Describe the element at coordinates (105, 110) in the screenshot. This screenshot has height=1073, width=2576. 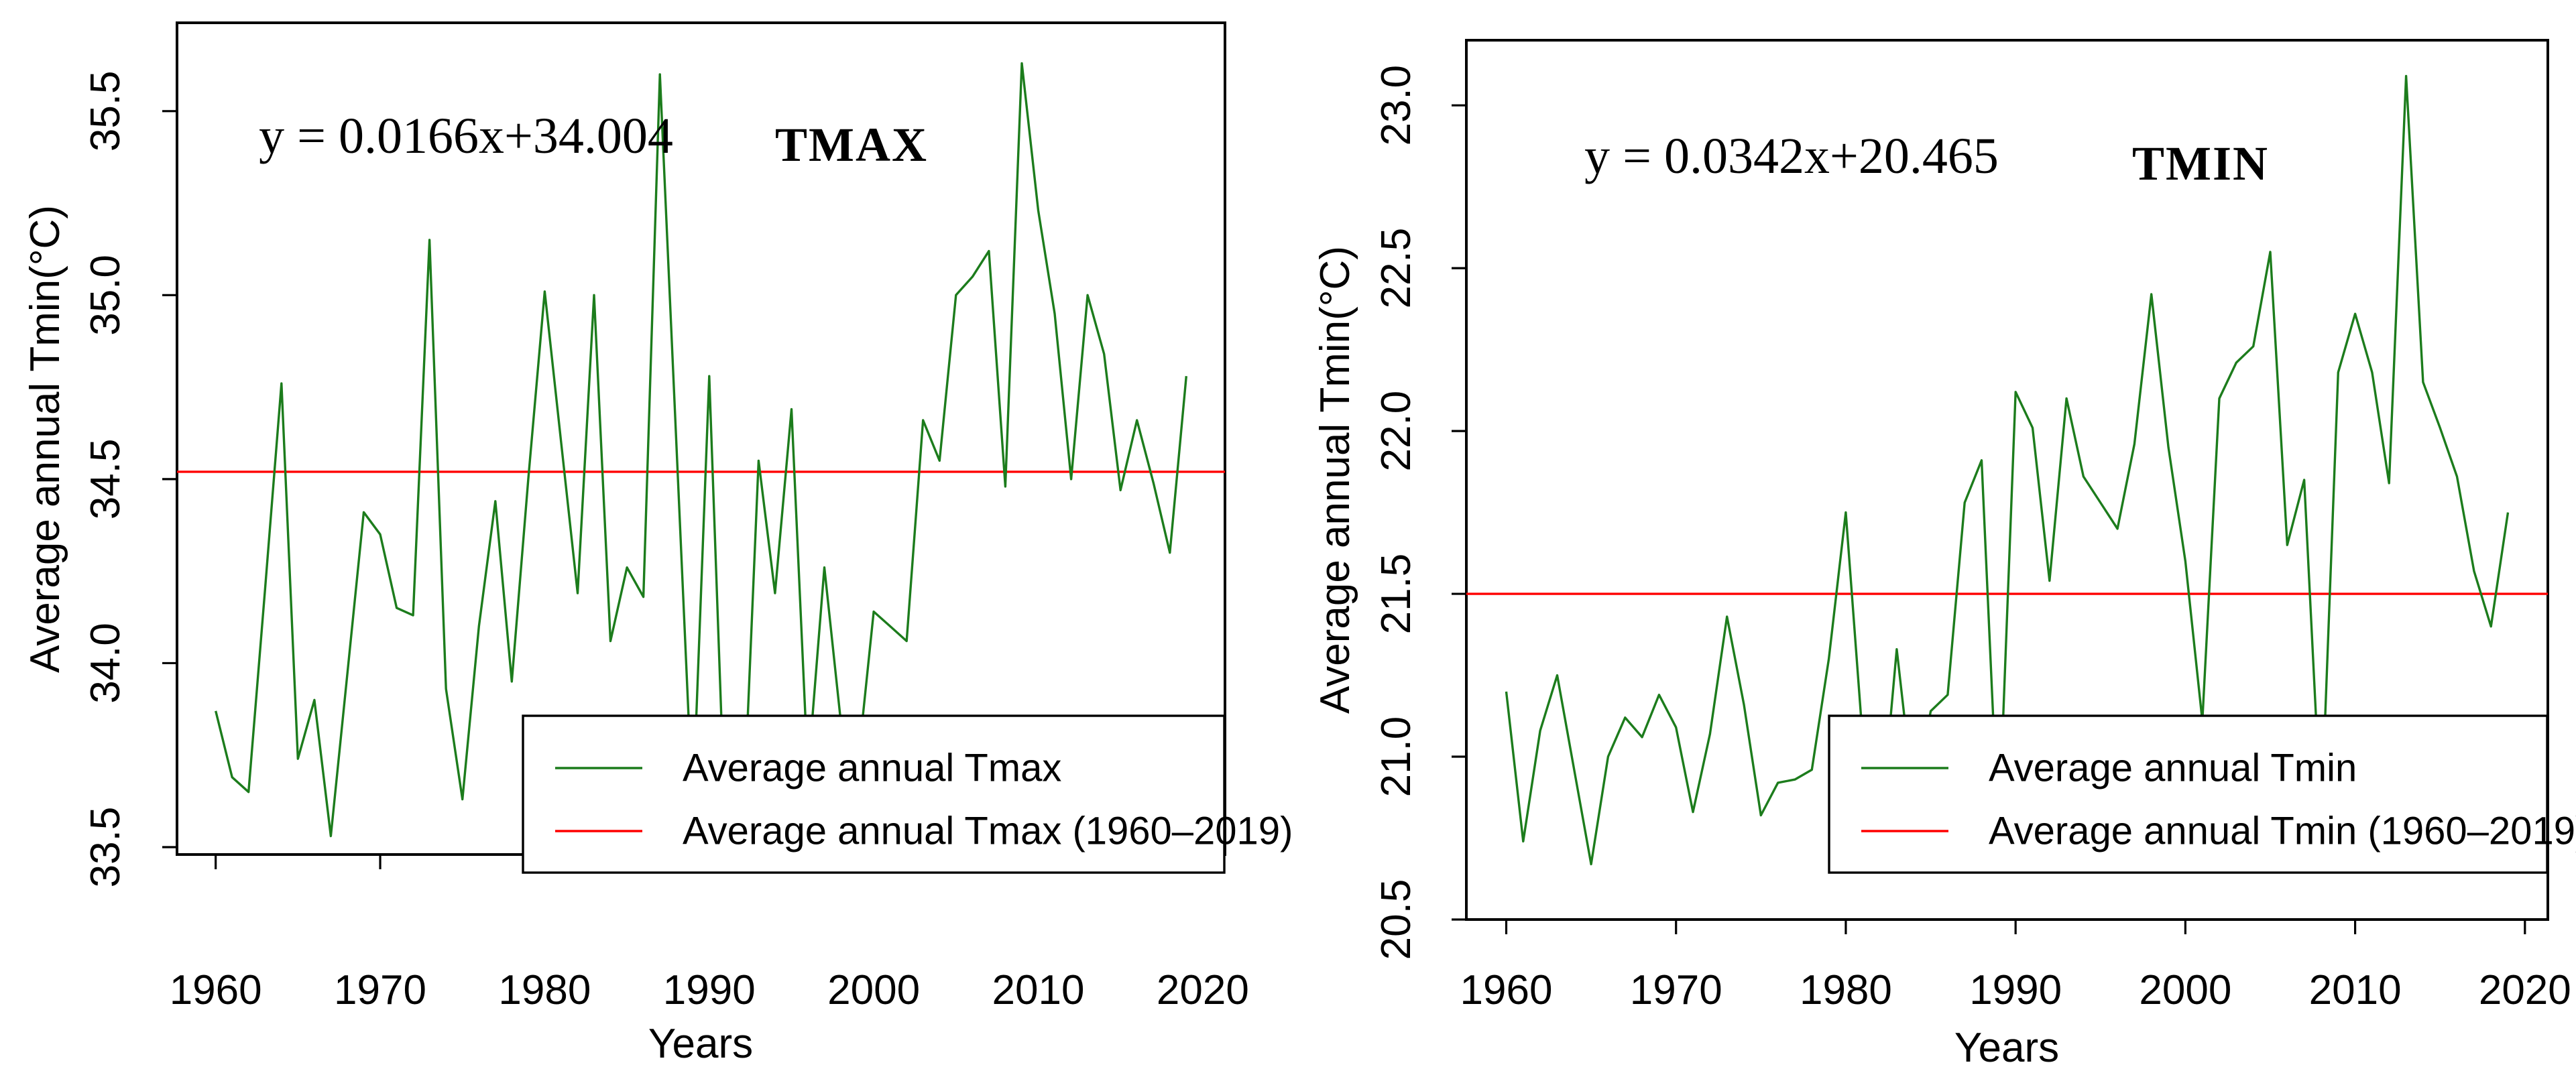
I see `y-tick-label: 35.5` at that location.